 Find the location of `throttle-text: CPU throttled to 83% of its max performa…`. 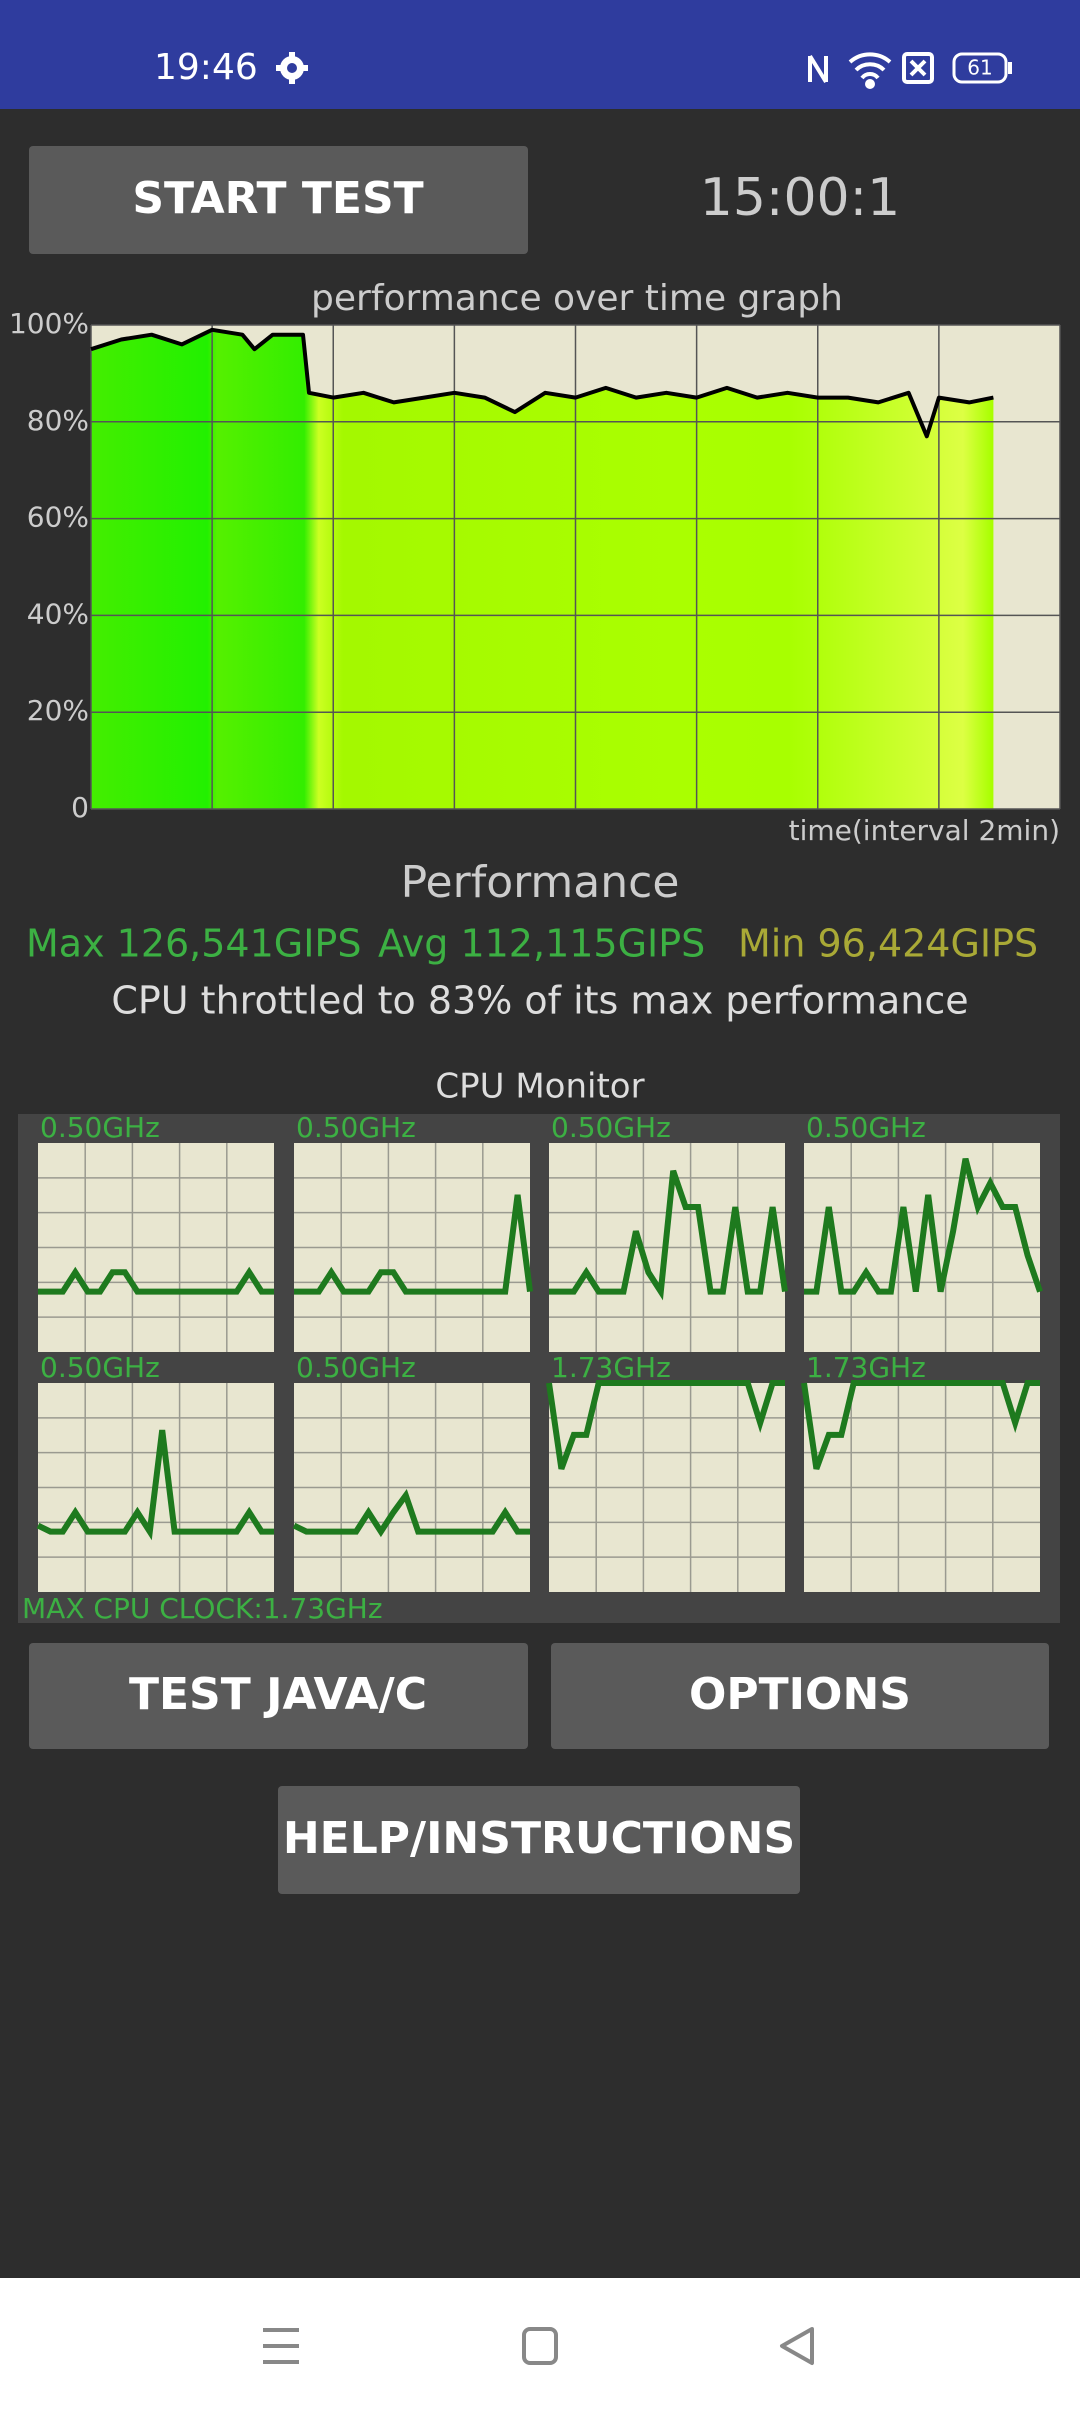

throttle-text: CPU throttled to 83% of its max performa… is located at coordinates (539, 1001).